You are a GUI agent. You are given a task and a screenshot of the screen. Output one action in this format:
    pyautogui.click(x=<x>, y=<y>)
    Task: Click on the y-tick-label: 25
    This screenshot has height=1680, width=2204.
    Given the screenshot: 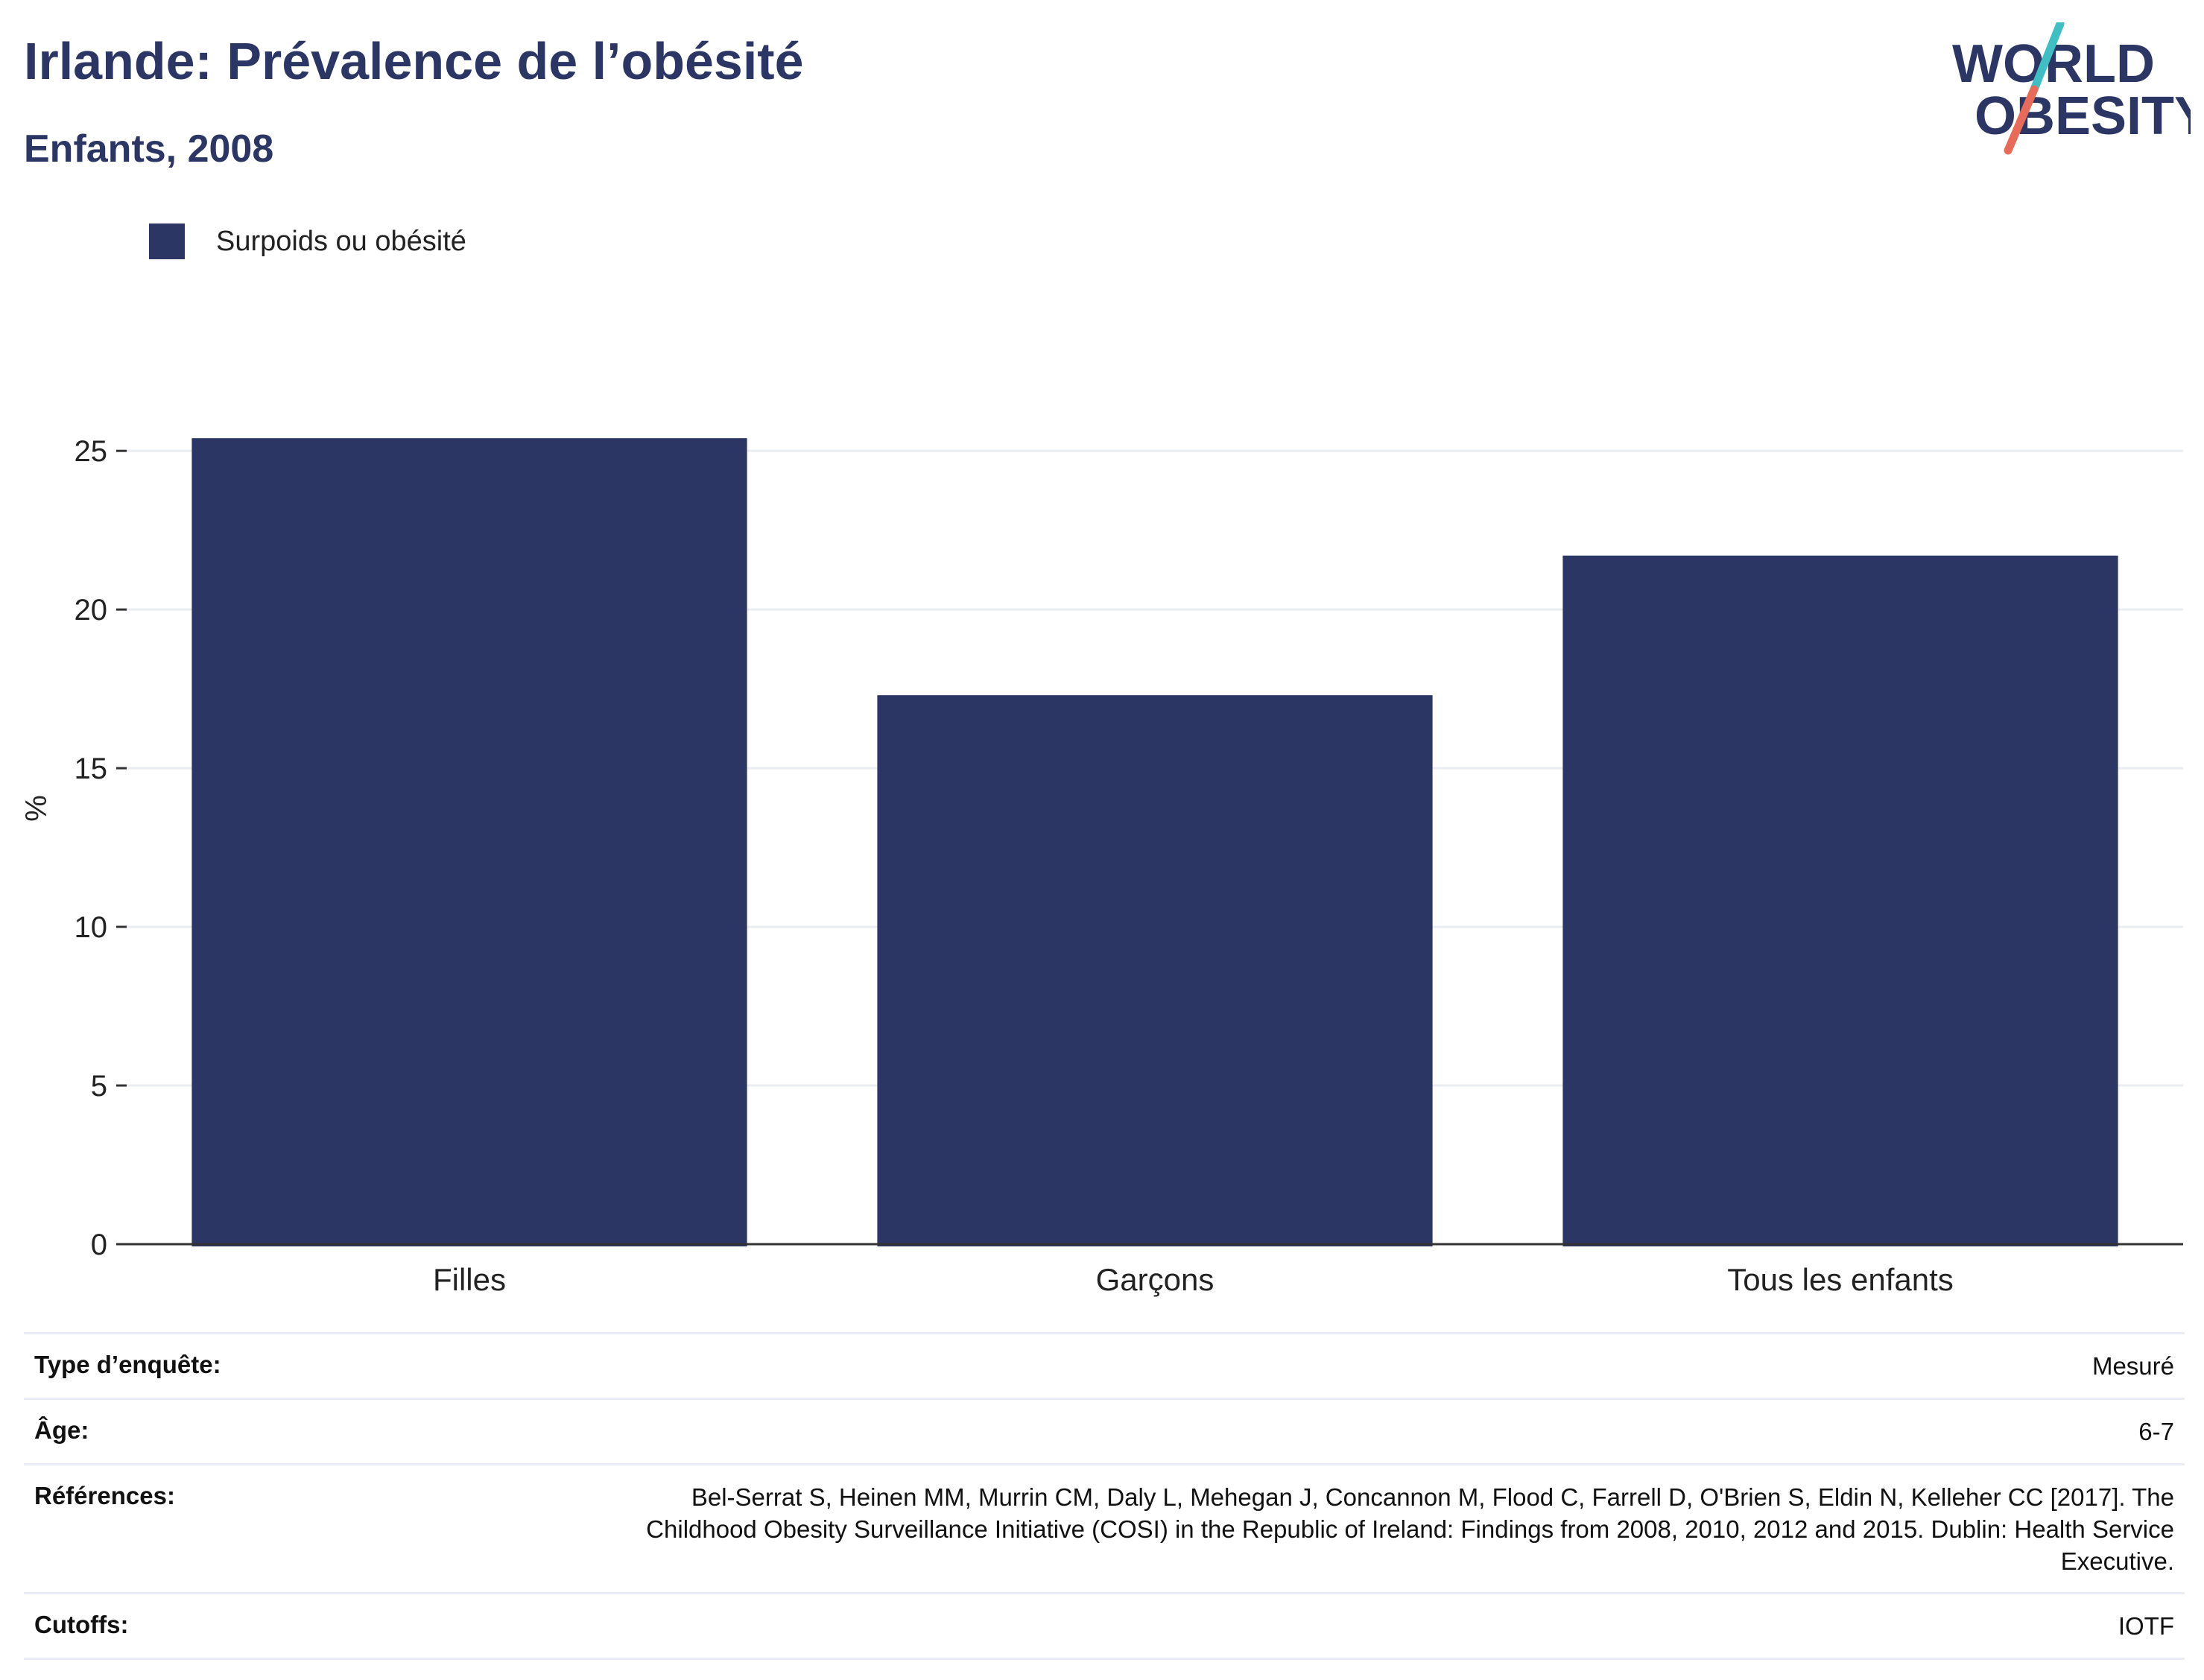 What is the action you would take?
    pyautogui.click(x=91, y=451)
    